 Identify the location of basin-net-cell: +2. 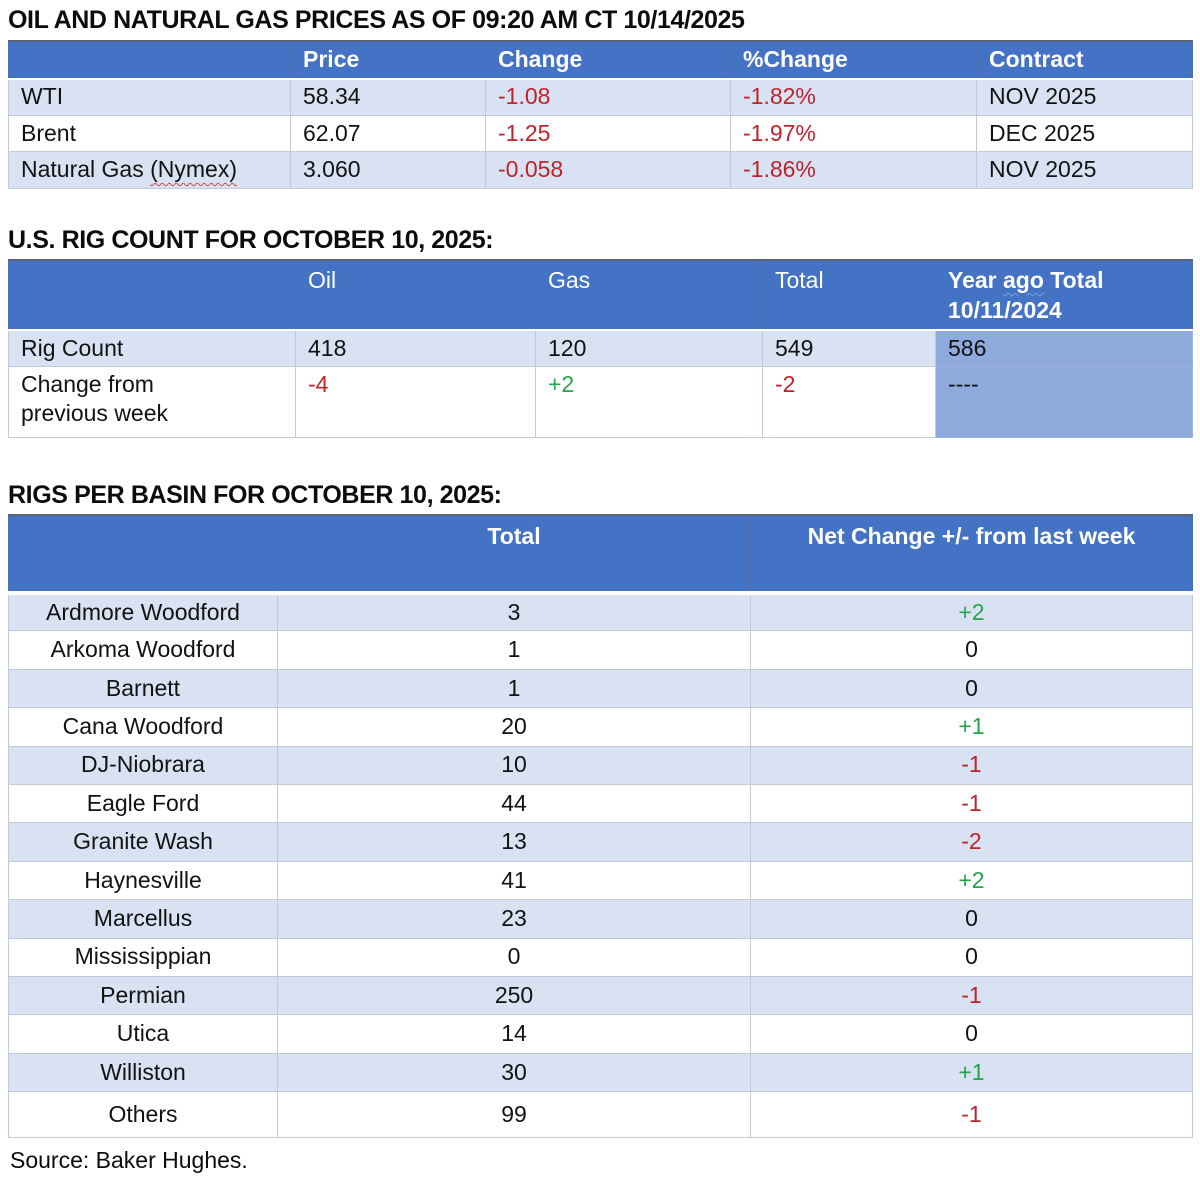
(971, 612).